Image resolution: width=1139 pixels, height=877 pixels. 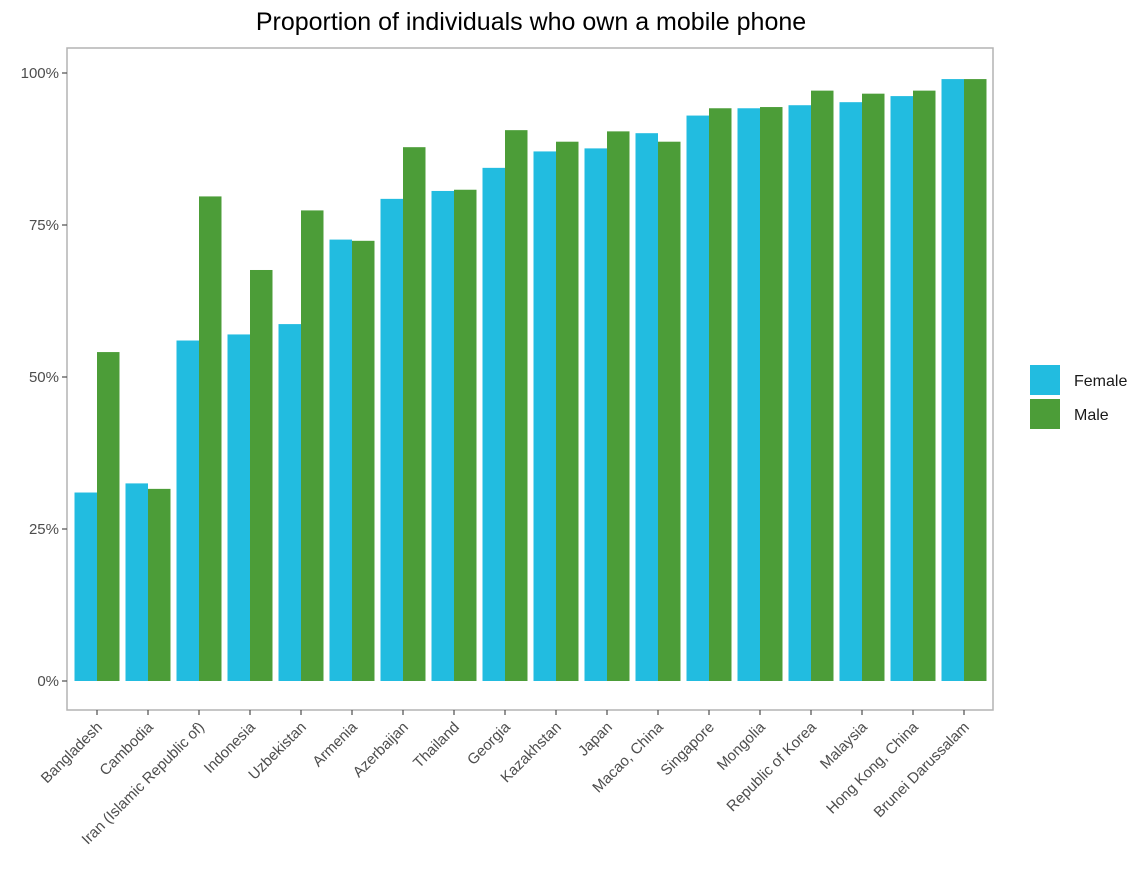 I want to click on x-tick-label: Brunei Darussalam, so click(x=922, y=770).